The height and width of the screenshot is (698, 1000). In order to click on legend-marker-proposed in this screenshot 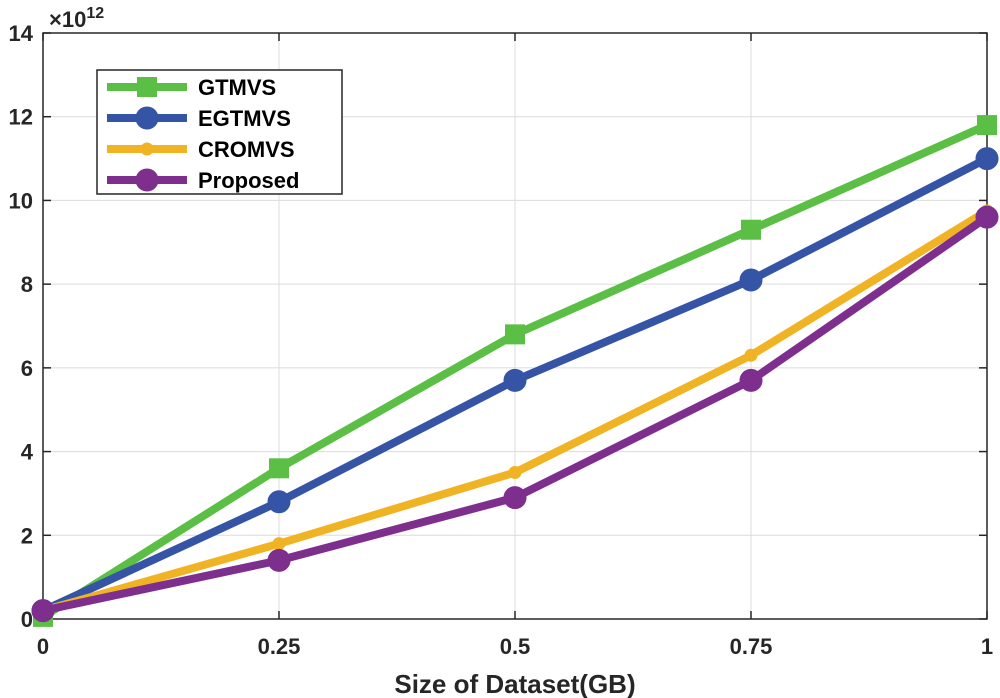, I will do `click(147, 180)`.